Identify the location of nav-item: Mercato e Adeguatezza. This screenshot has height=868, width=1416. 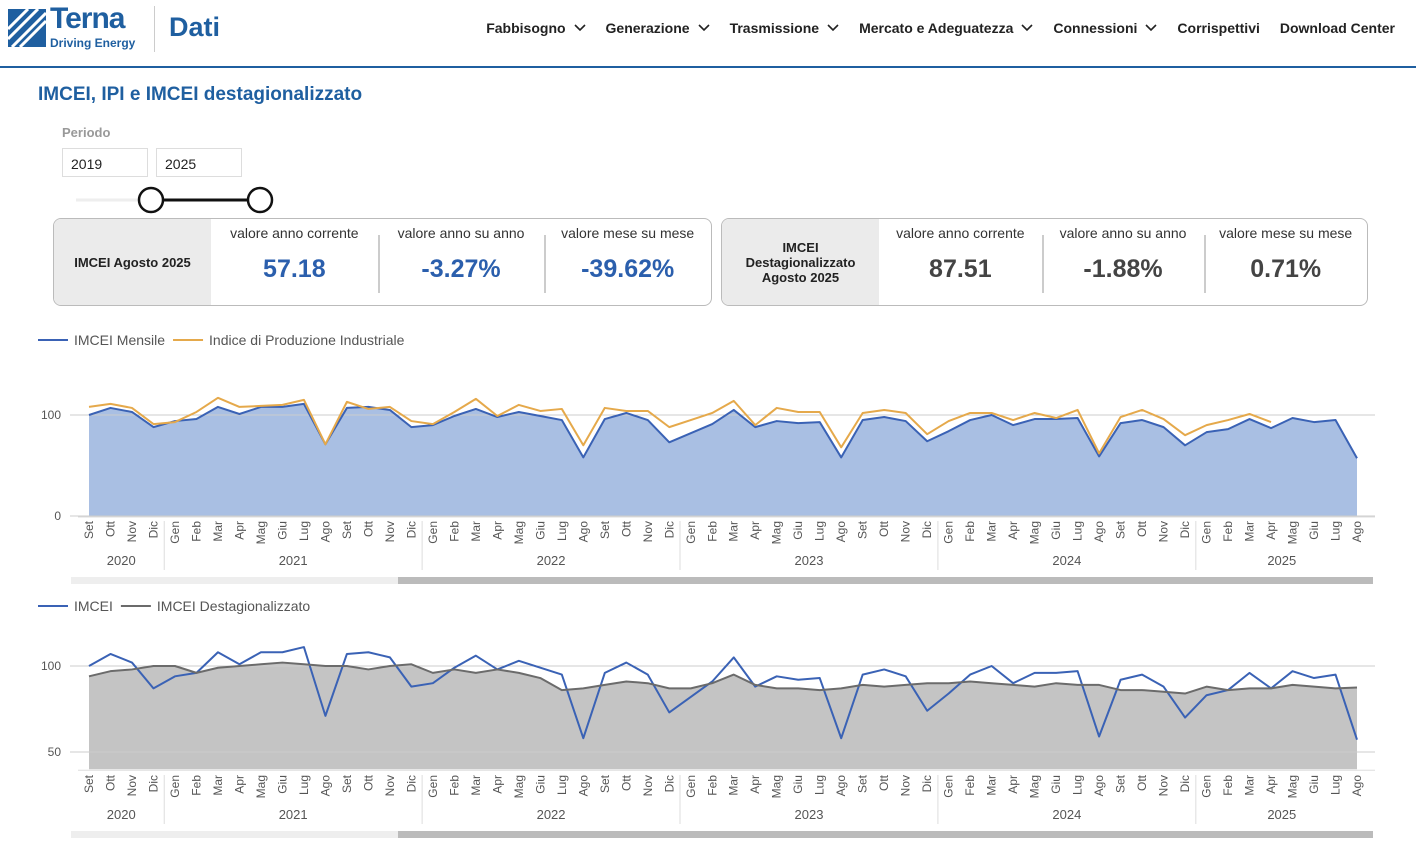
(946, 28).